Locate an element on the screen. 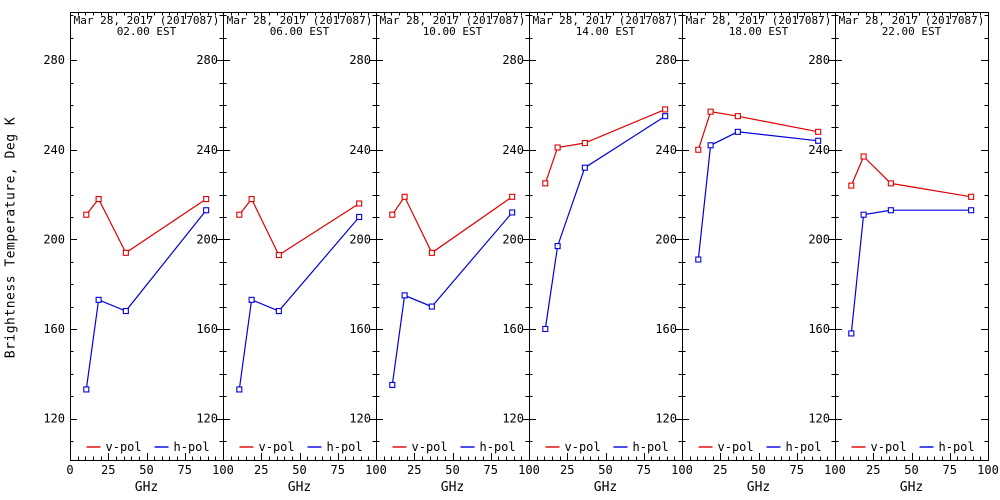 The image size is (1000, 500). panel-title-time: 10.00 EST is located at coordinates (453, 31).